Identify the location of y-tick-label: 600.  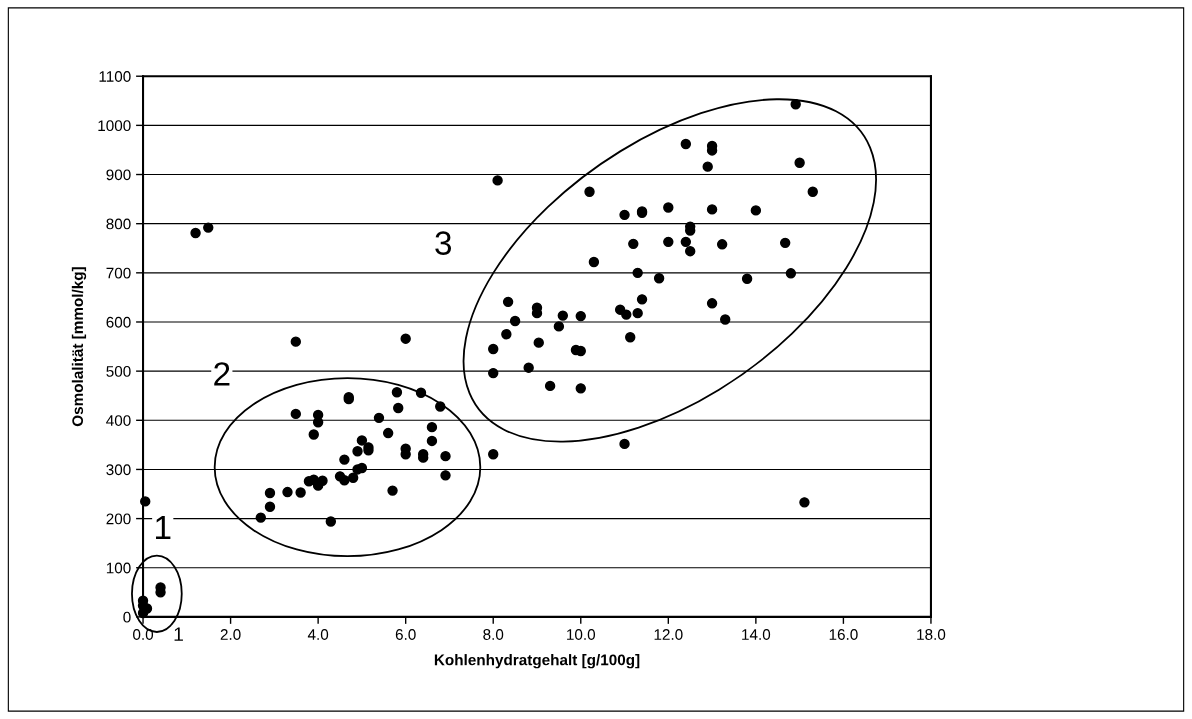
(118, 322).